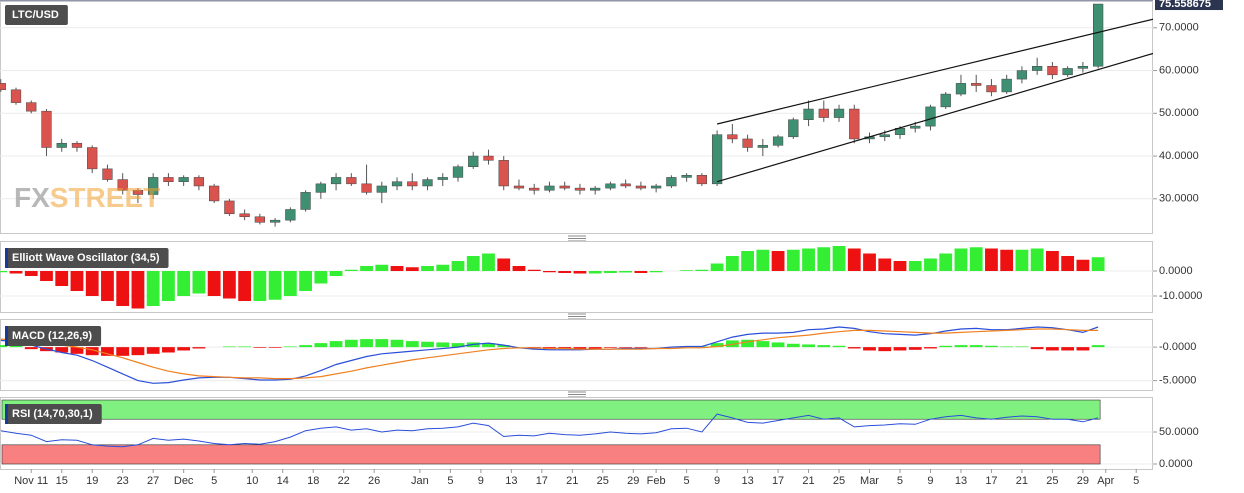 The width and height of the screenshot is (1244, 493). What do you see at coordinates (87, 258) in the screenshot?
I see `panel-title-box` at bounding box center [87, 258].